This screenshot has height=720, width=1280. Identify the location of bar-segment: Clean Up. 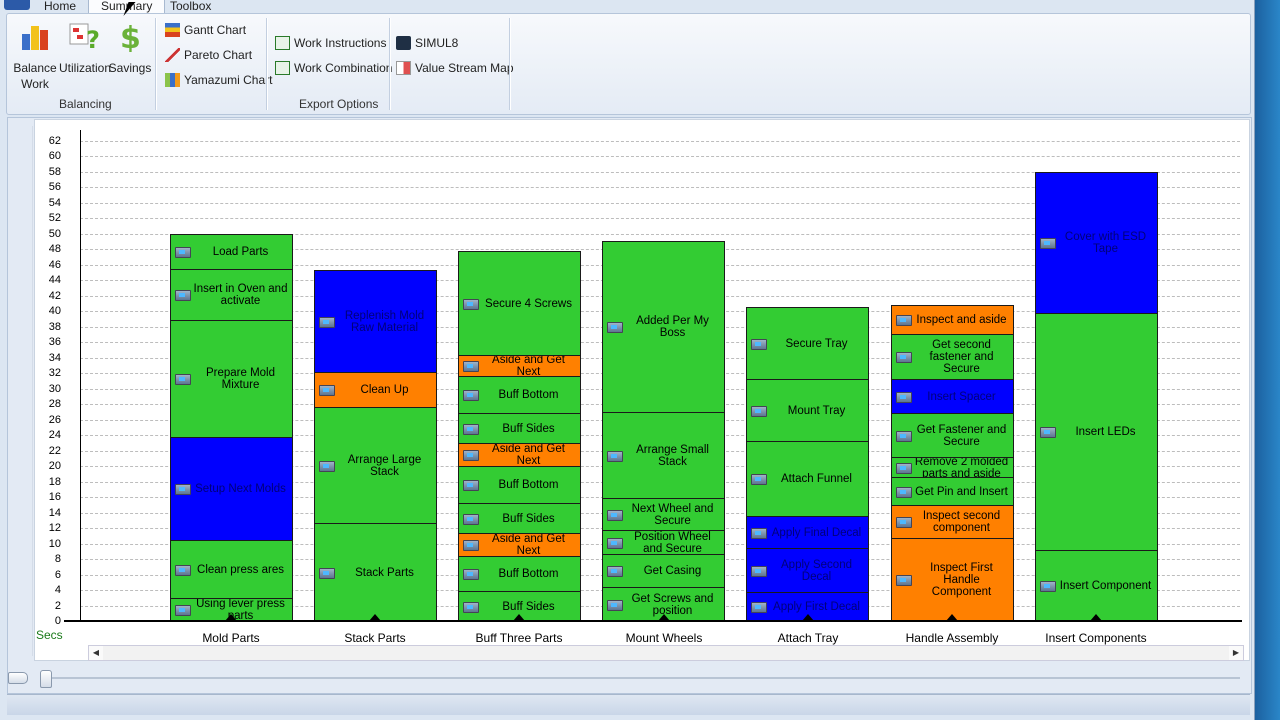
(375, 390).